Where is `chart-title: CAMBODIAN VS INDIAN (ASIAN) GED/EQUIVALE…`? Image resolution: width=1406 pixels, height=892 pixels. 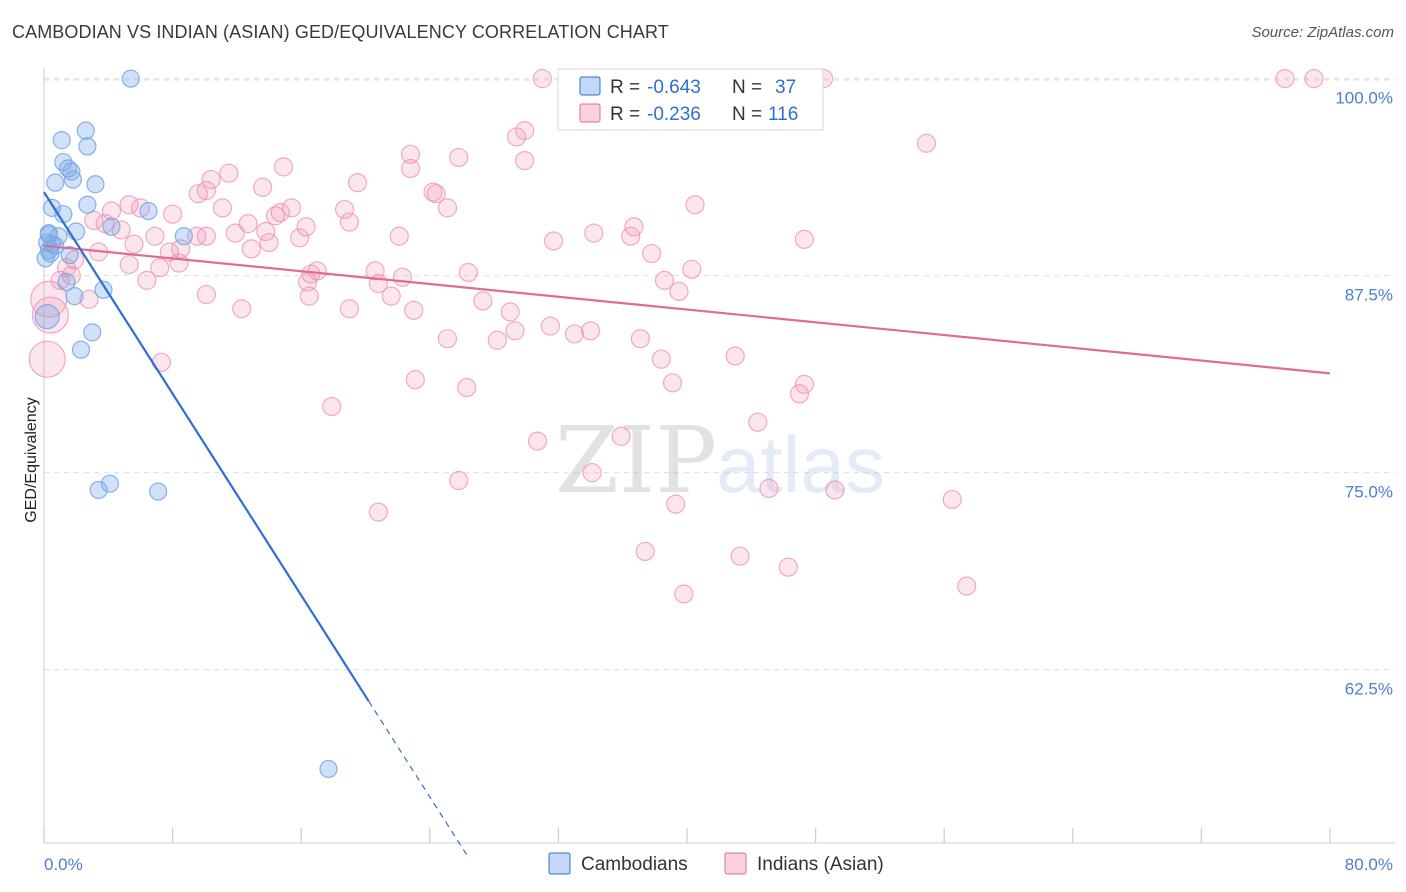
chart-title: CAMBODIAN VS INDIAN (ASIAN) GED/EQUIVALE… is located at coordinates (340, 32).